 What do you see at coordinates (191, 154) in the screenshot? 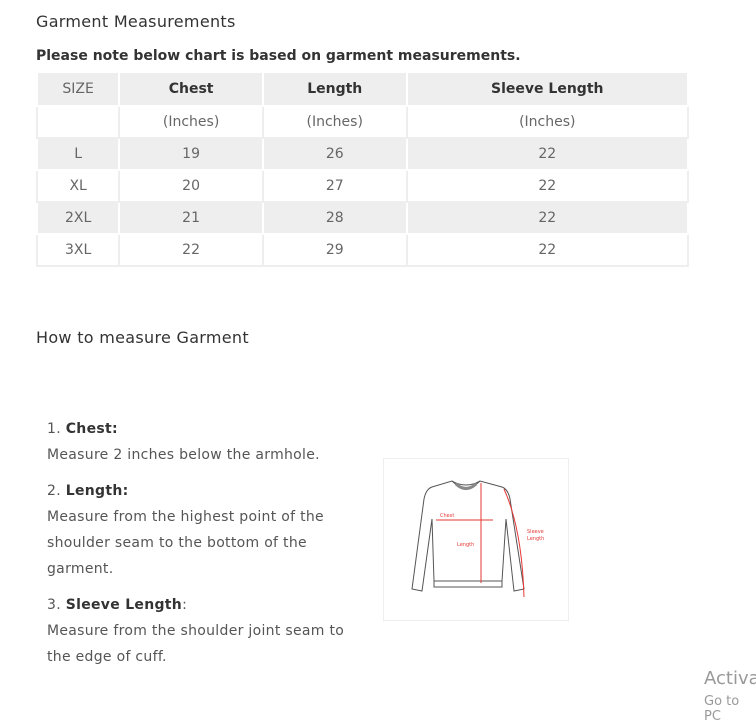
I see `cell: 19` at bounding box center [191, 154].